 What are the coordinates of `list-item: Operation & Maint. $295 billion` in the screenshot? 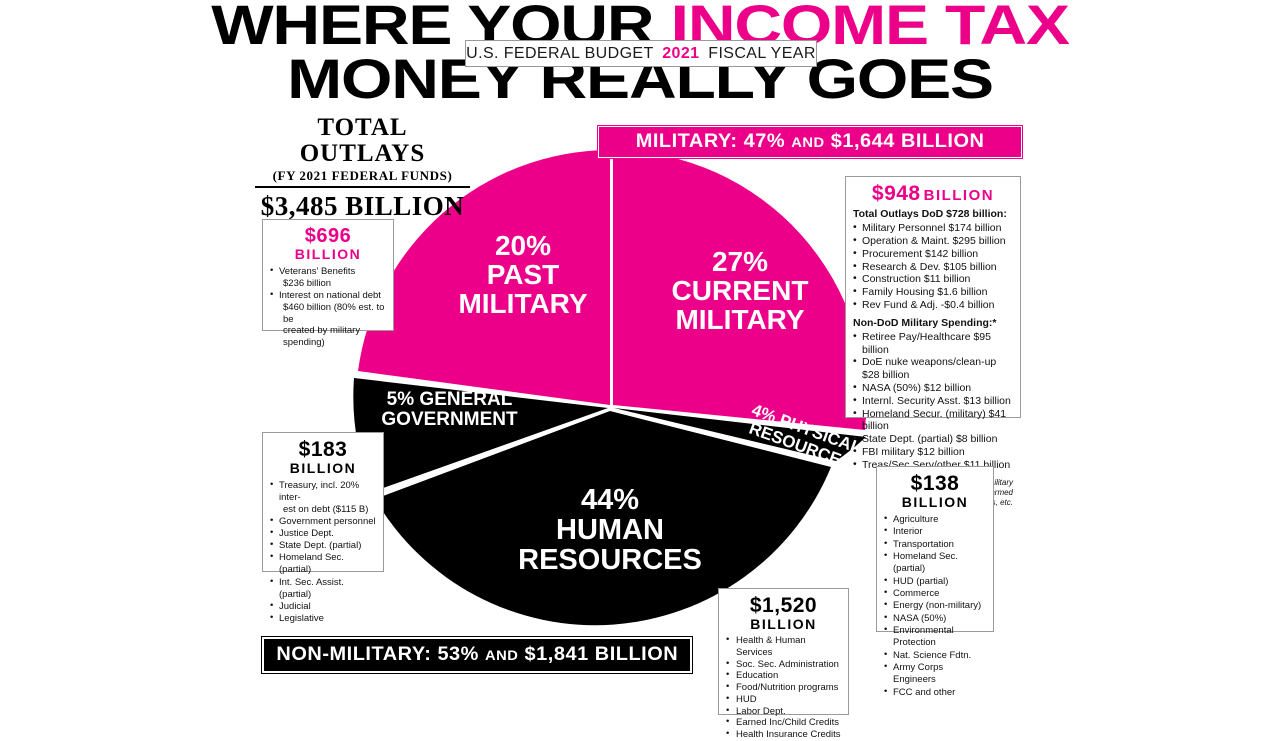 It's located at (933, 241).